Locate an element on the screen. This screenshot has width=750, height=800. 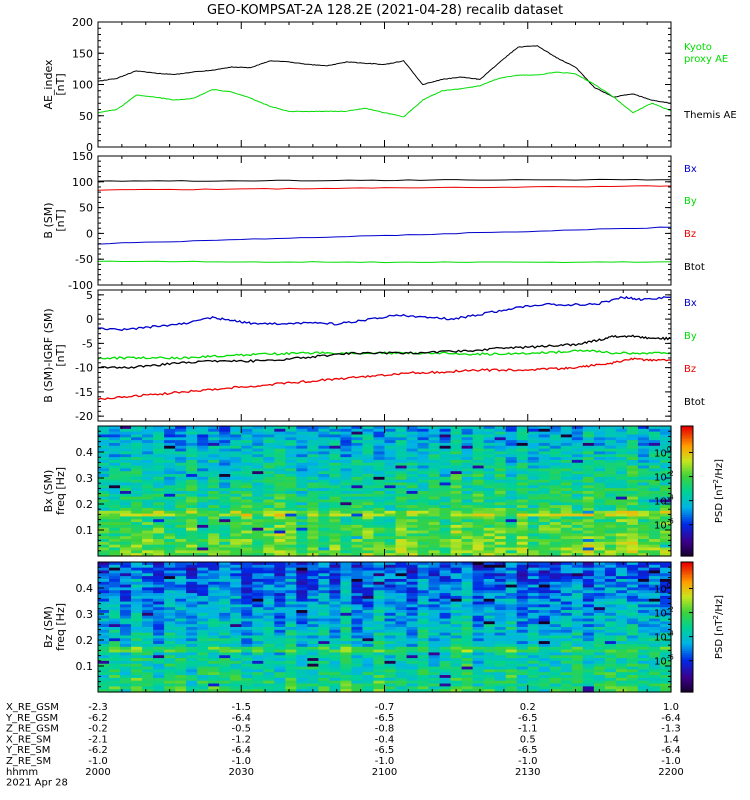
colorbar-tick-base: 10 is located at coordinates (660, 502).